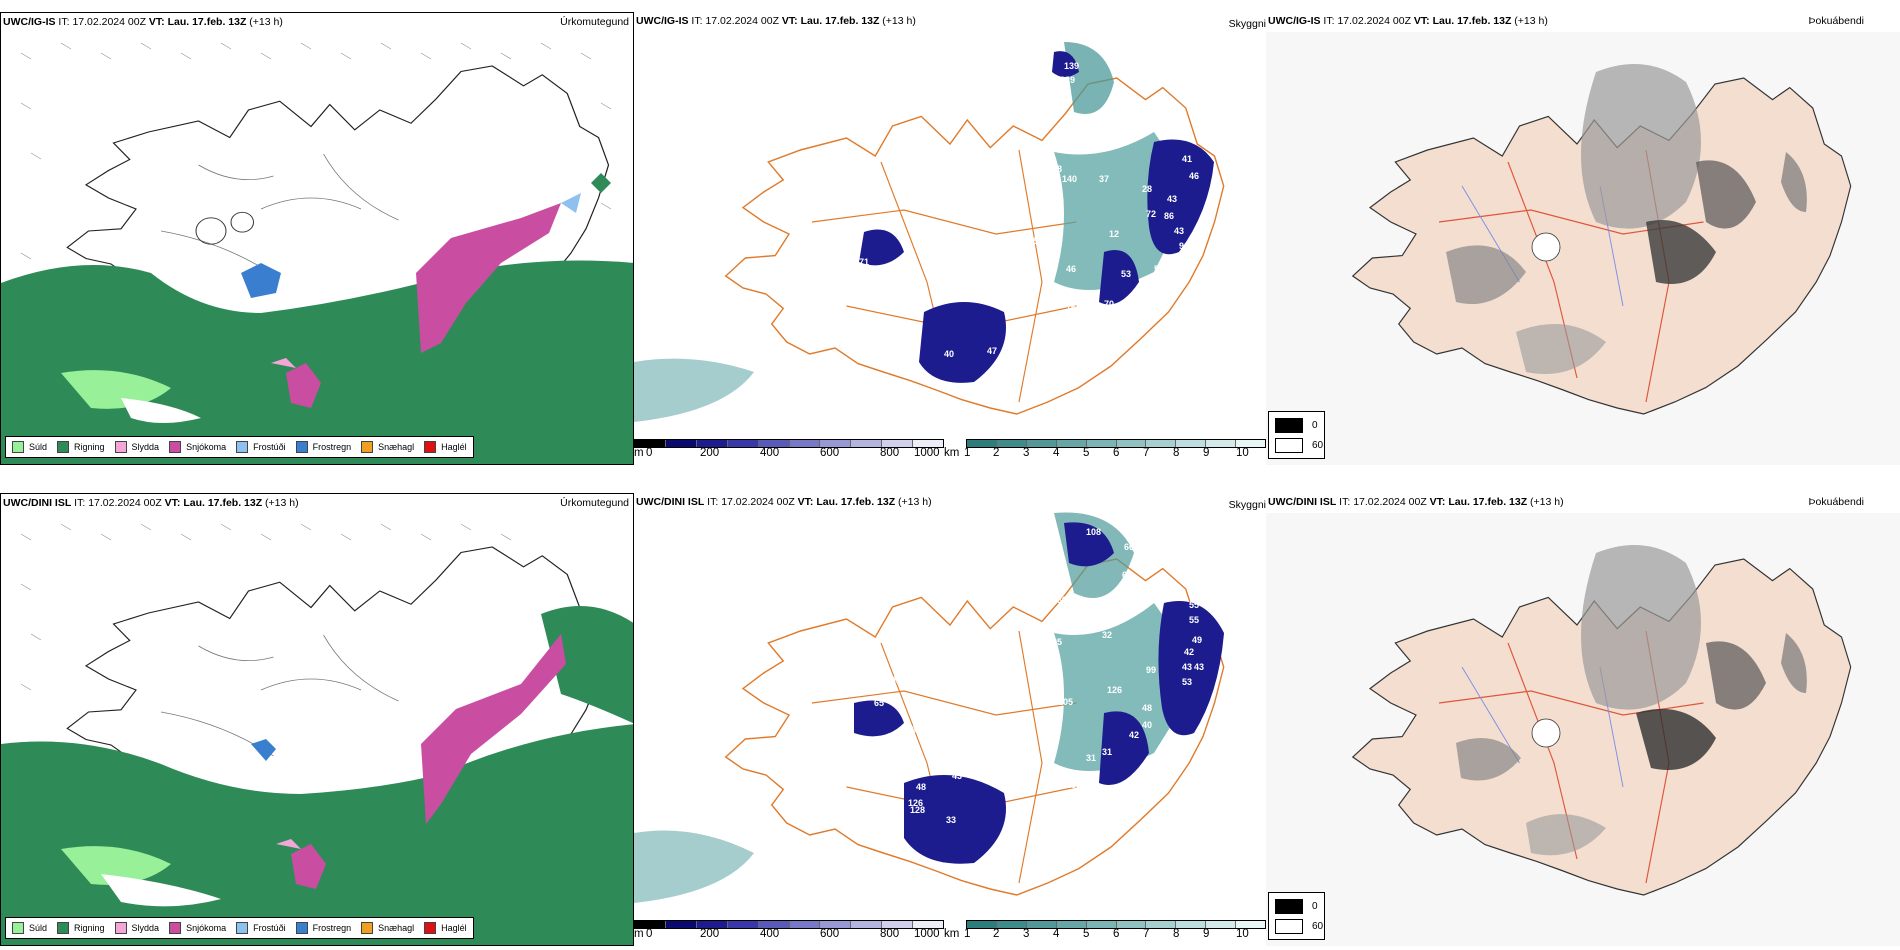 Image resolution: width=1900 pixels, height=950 pixels. Describe the element at coordinates (1197, 640) in the screenshot. I see `ceiling-label: 49` at that location.